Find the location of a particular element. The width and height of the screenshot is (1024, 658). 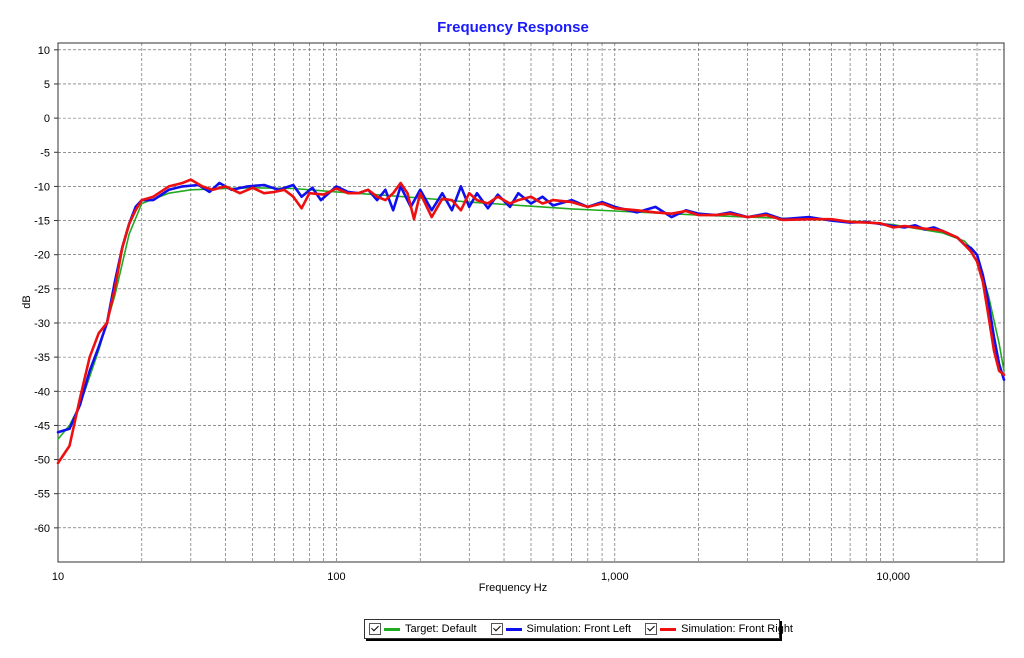

x-tick-label: 10,000 is located at coordinates (893, 577).